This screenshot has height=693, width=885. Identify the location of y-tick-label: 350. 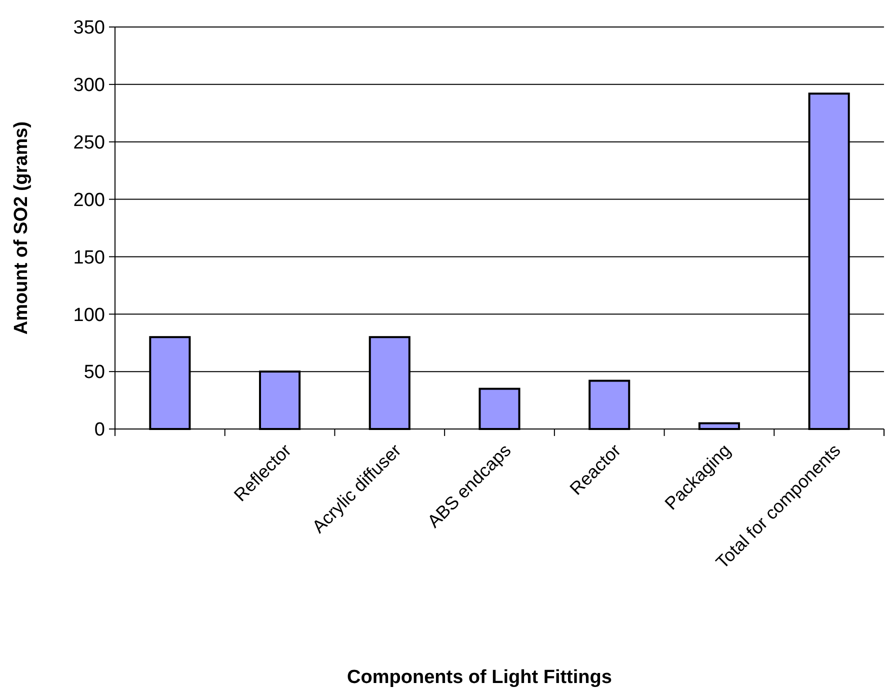
(89, 28).